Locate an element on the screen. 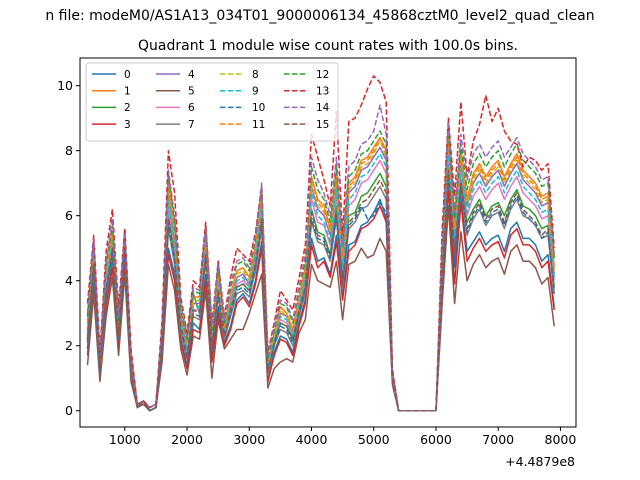  legend-label-1: 1 is located at coordinates (127, 92).